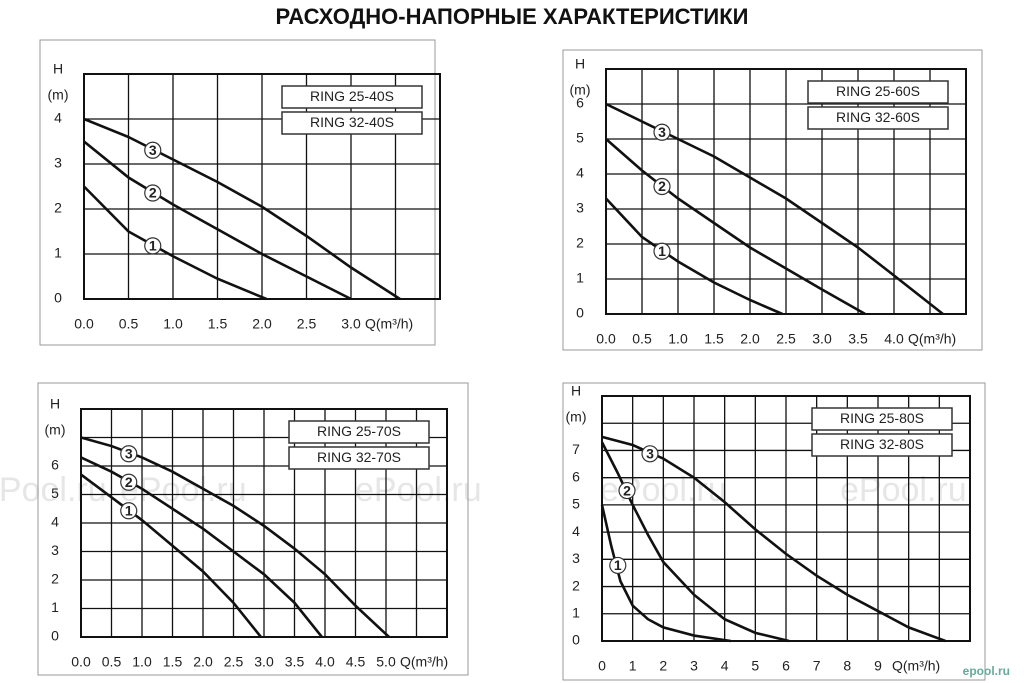  Describe the element at coordinates (602, 666) in the screenshot. I see `x-tick-label: 0` at that location.